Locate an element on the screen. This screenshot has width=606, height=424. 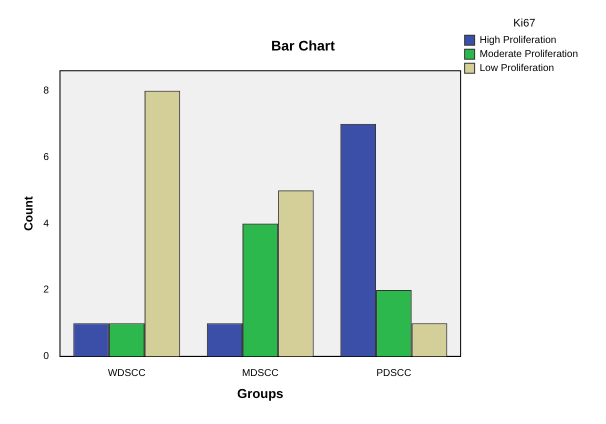
x-tick-label: PDSCC is located at coordinates (394, 374).